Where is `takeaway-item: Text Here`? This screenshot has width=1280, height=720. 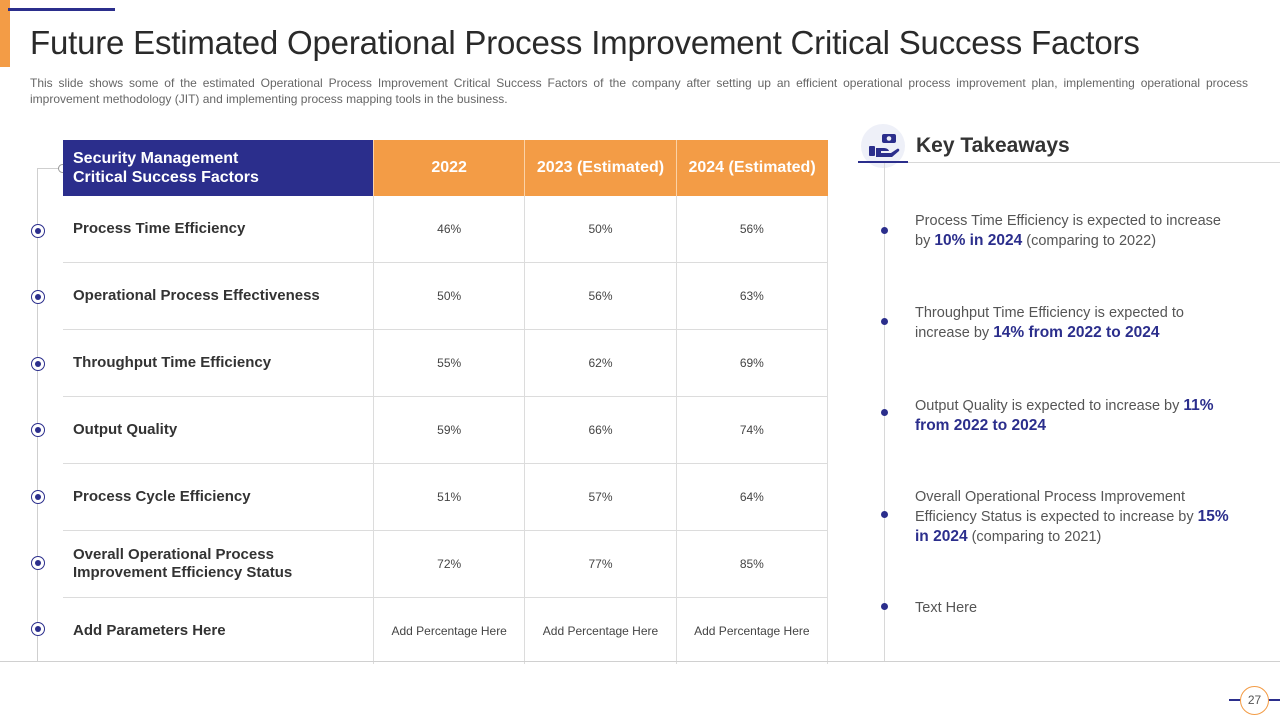 takeaway-item: Text Here is located at coordinates (1077, 608).